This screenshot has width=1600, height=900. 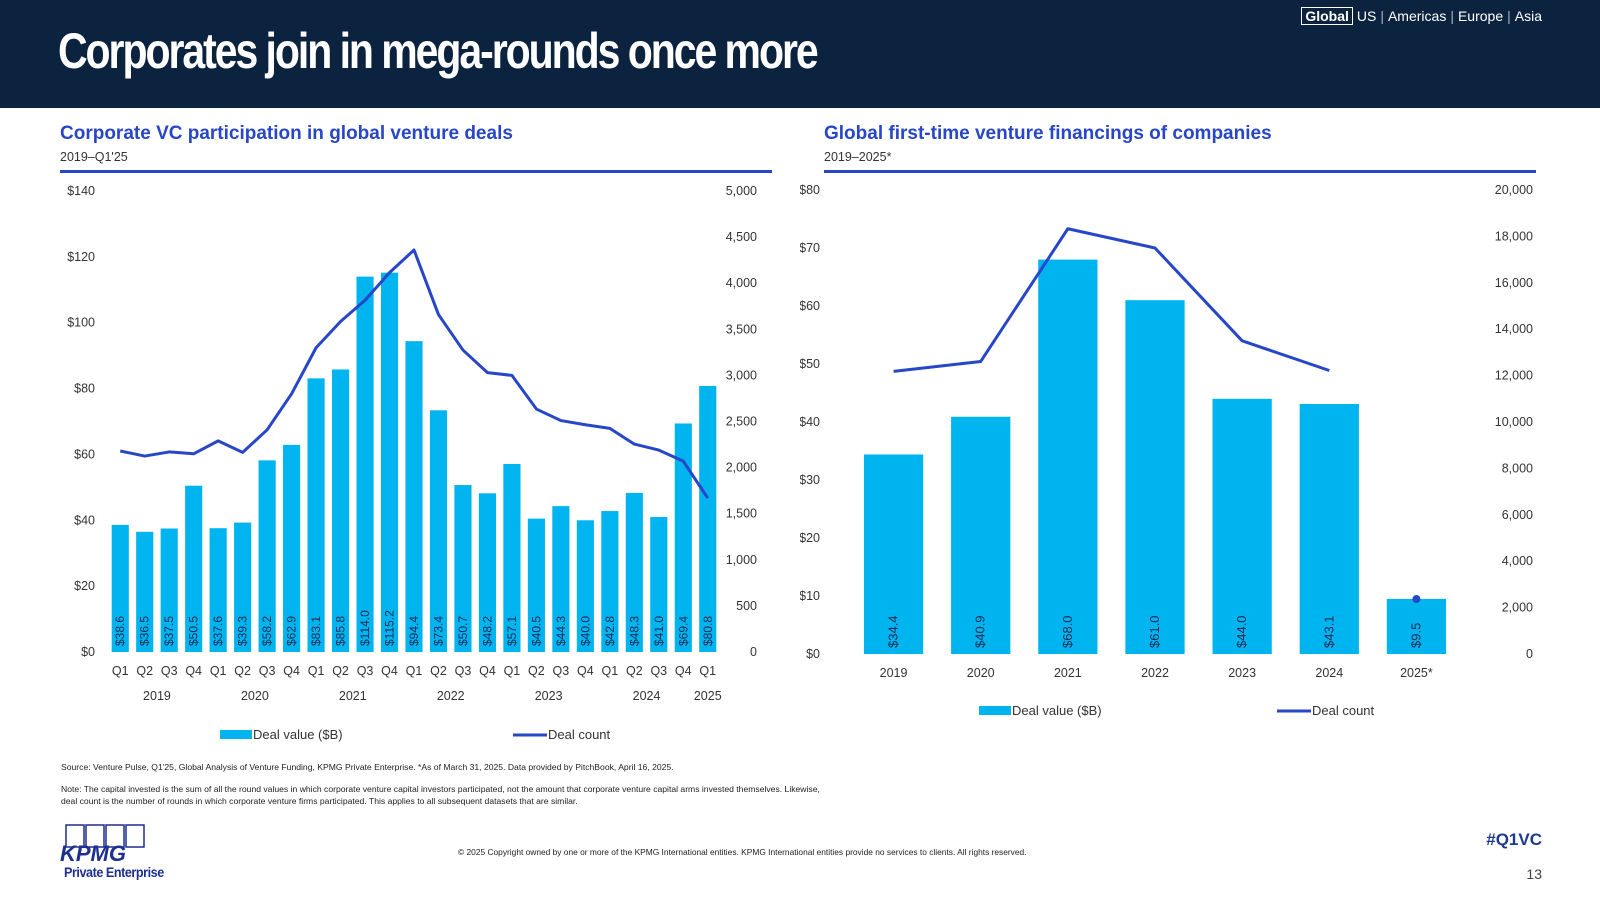 I want to click on y-right-tick-label: 12,000, so click(x=1514, y=376).